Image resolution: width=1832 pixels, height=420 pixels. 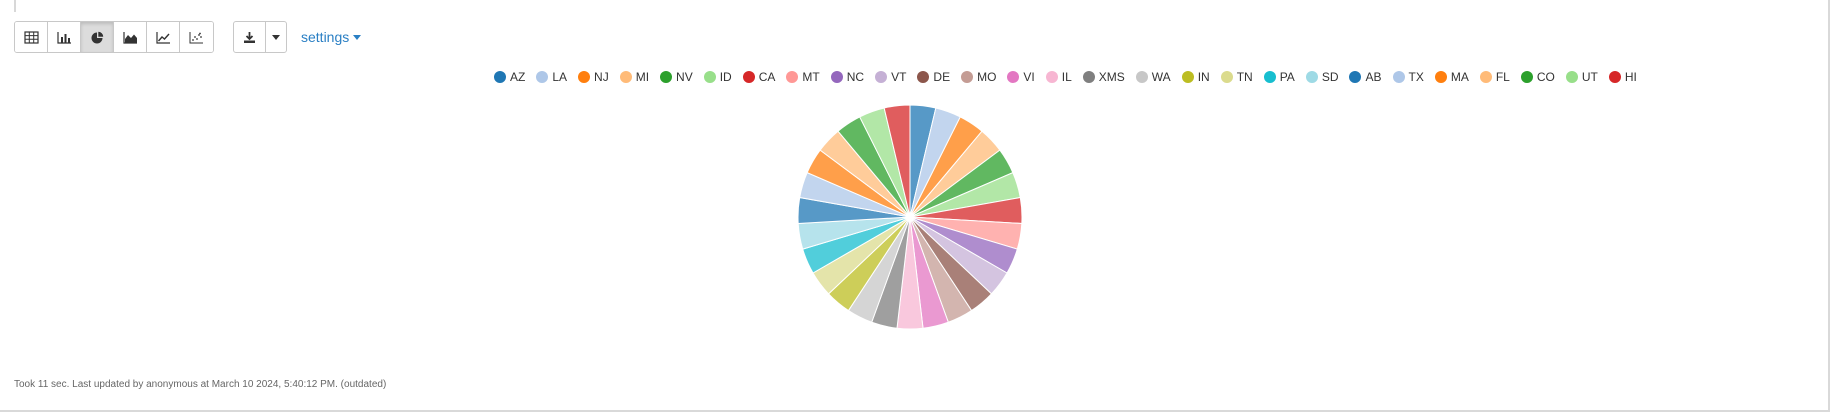 I want to click on pie-chart-view-button, so click(x=97, y=37).